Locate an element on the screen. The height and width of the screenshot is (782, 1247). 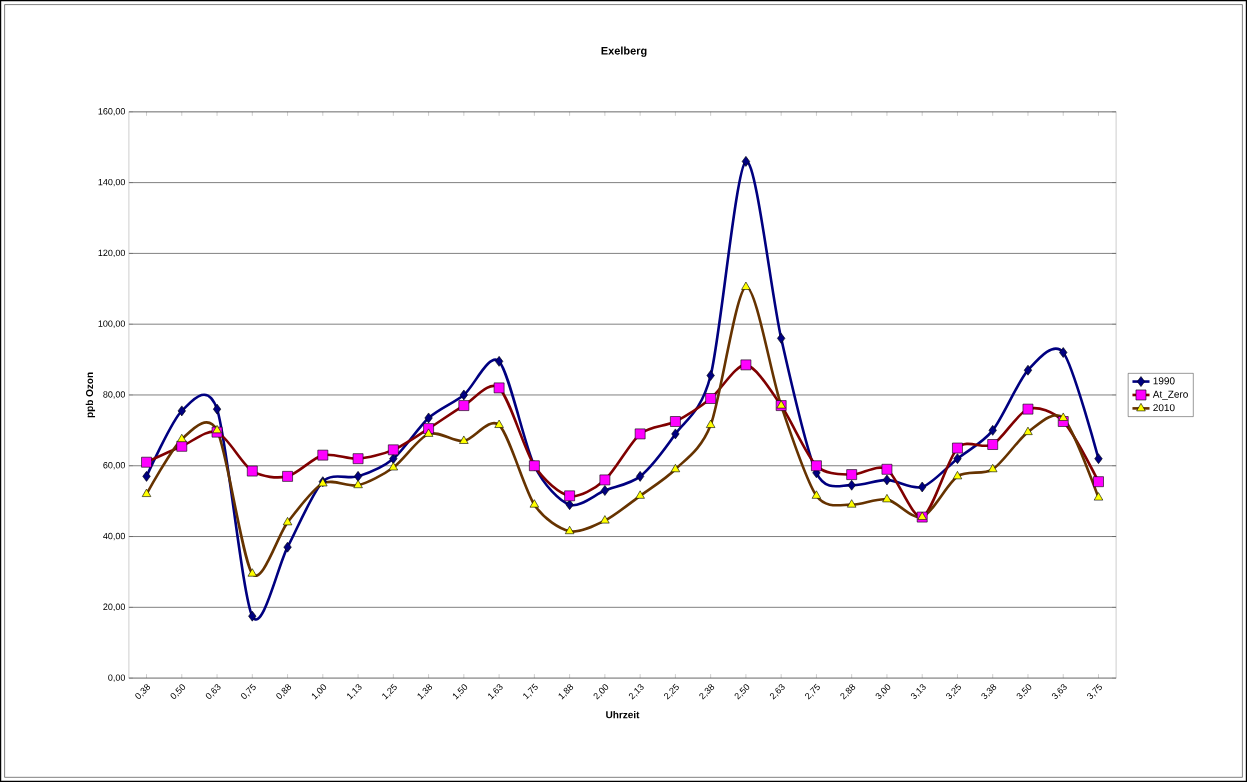
chart-title: Exelberg is located at coordinates (624, 51).